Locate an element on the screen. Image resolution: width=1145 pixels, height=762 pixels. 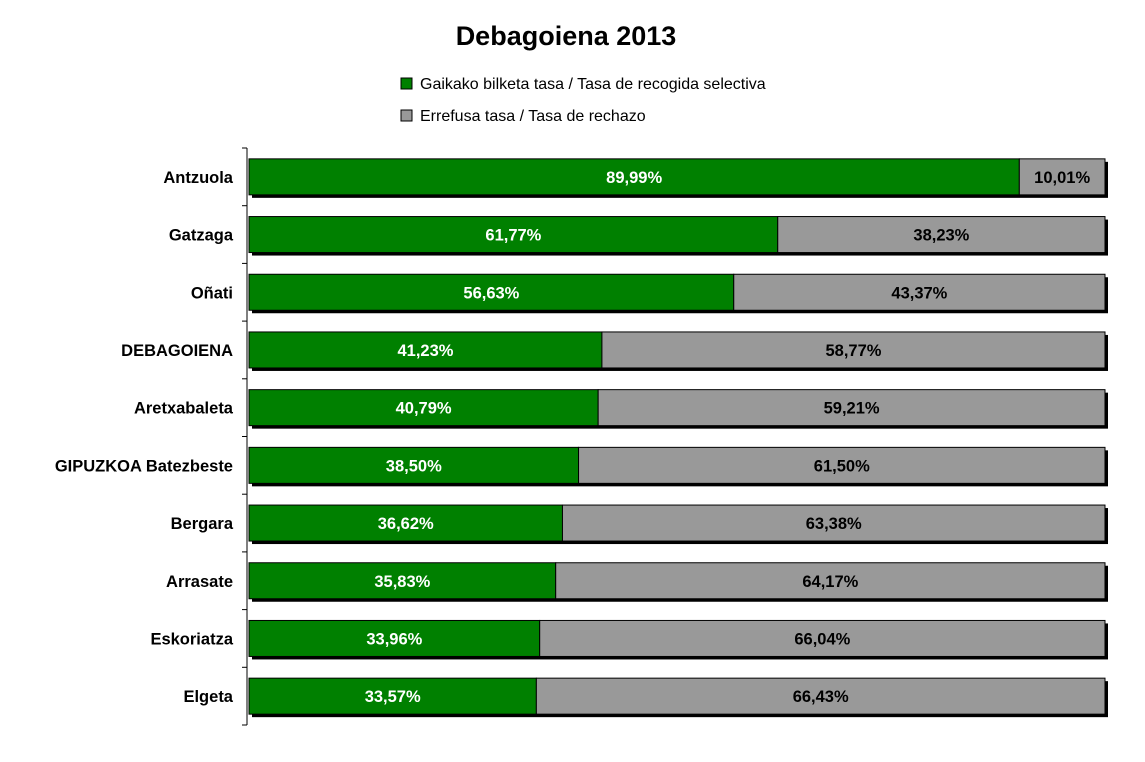
category-label-arrasate: Arrasate is located at coordinates (199, 582).